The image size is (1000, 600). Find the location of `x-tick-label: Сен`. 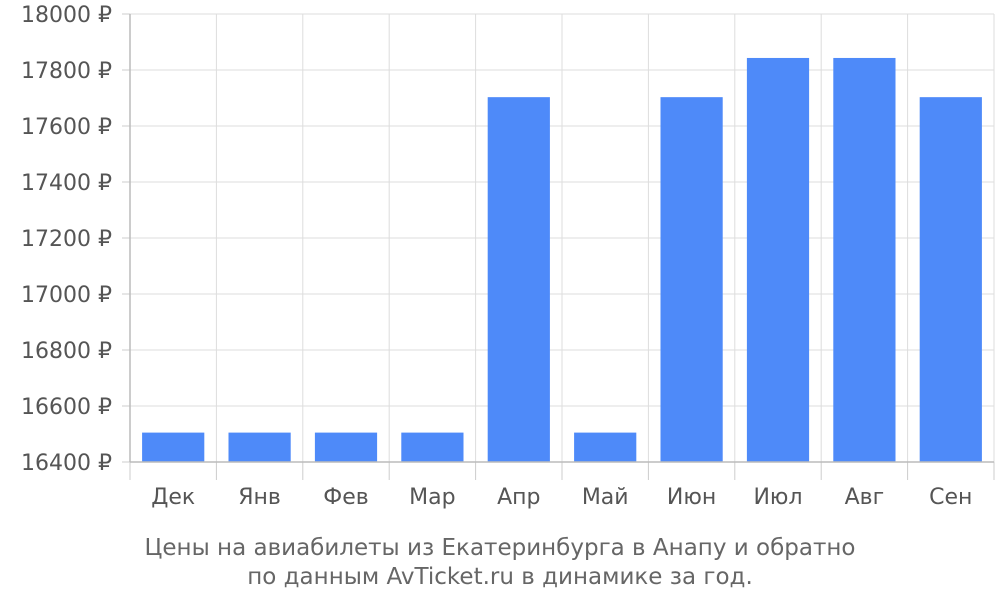

x-tick-label: Сен is located at coordinates (950, 497).